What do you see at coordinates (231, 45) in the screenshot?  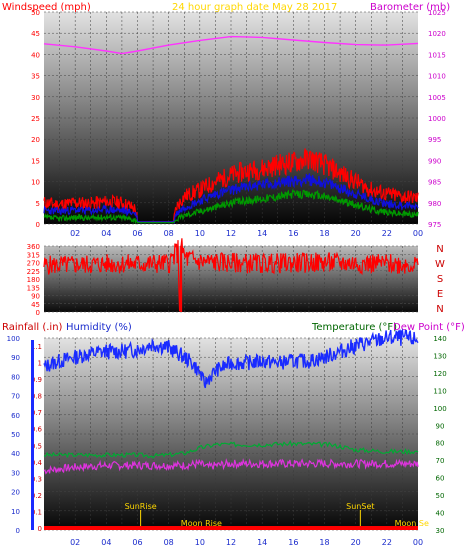 I see `barometer-series-line` at bounding box center [231, 45].